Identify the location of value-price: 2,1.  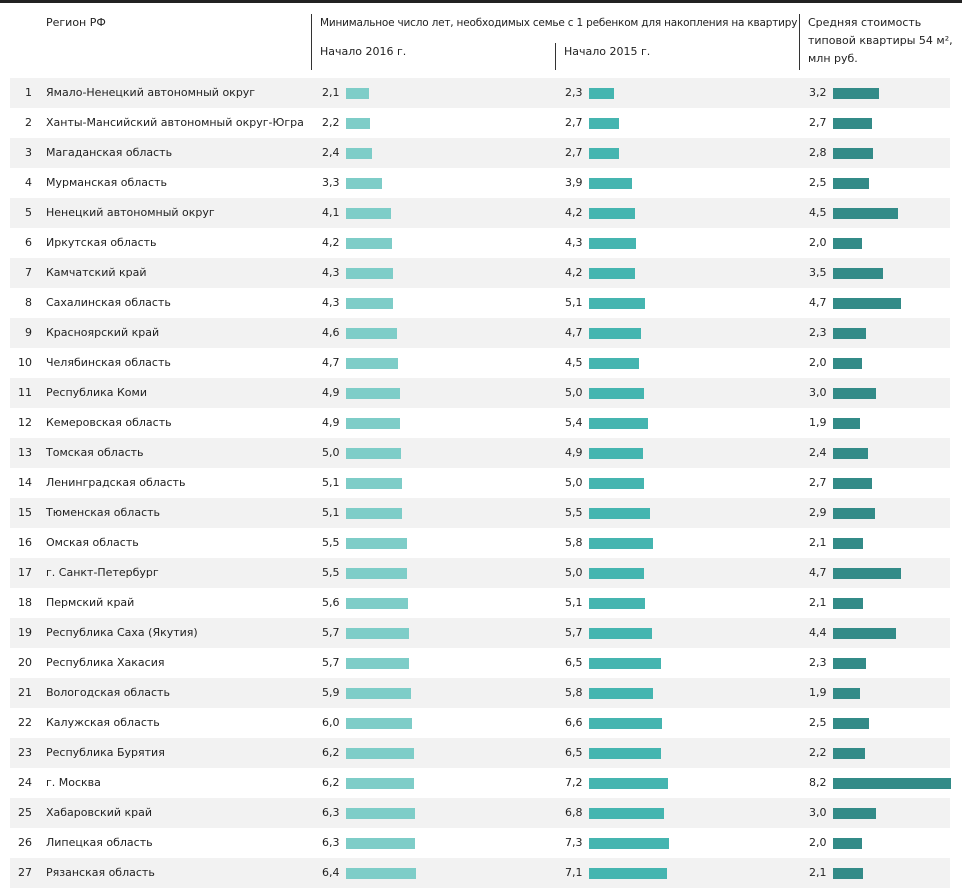
(818, 872).